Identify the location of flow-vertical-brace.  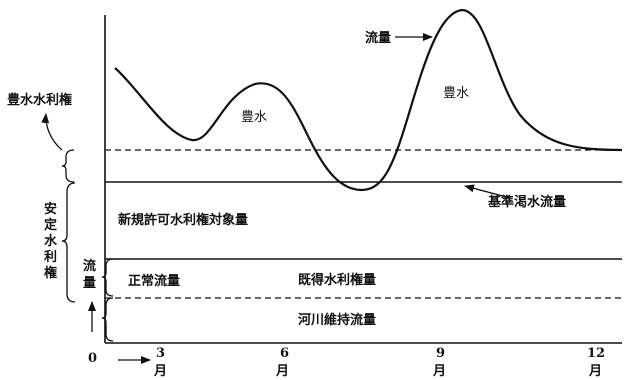
(107, 277).